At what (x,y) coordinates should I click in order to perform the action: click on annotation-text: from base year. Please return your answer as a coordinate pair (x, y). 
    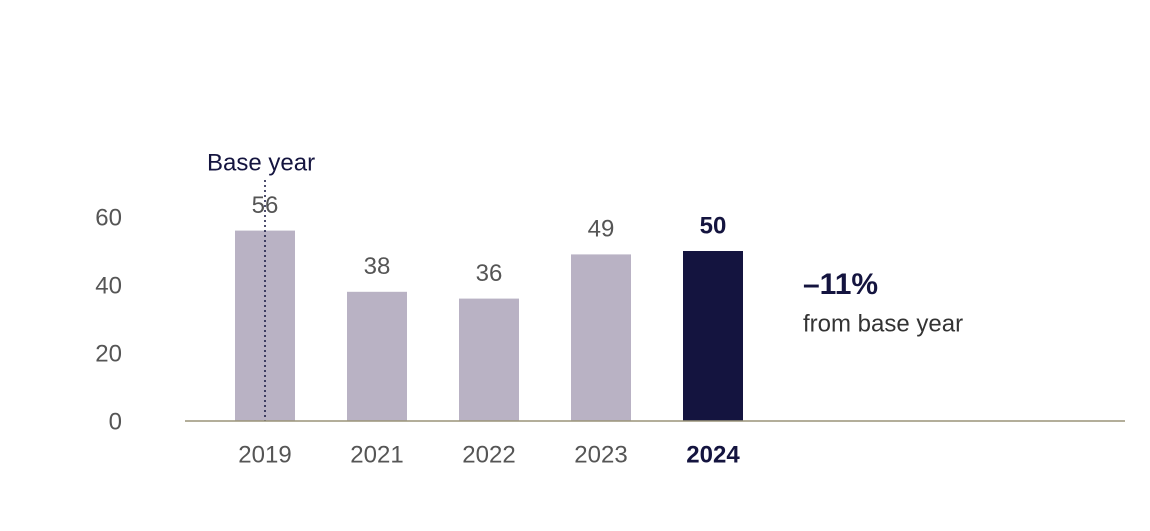
    Looking at the image, I should click on (883, 323).